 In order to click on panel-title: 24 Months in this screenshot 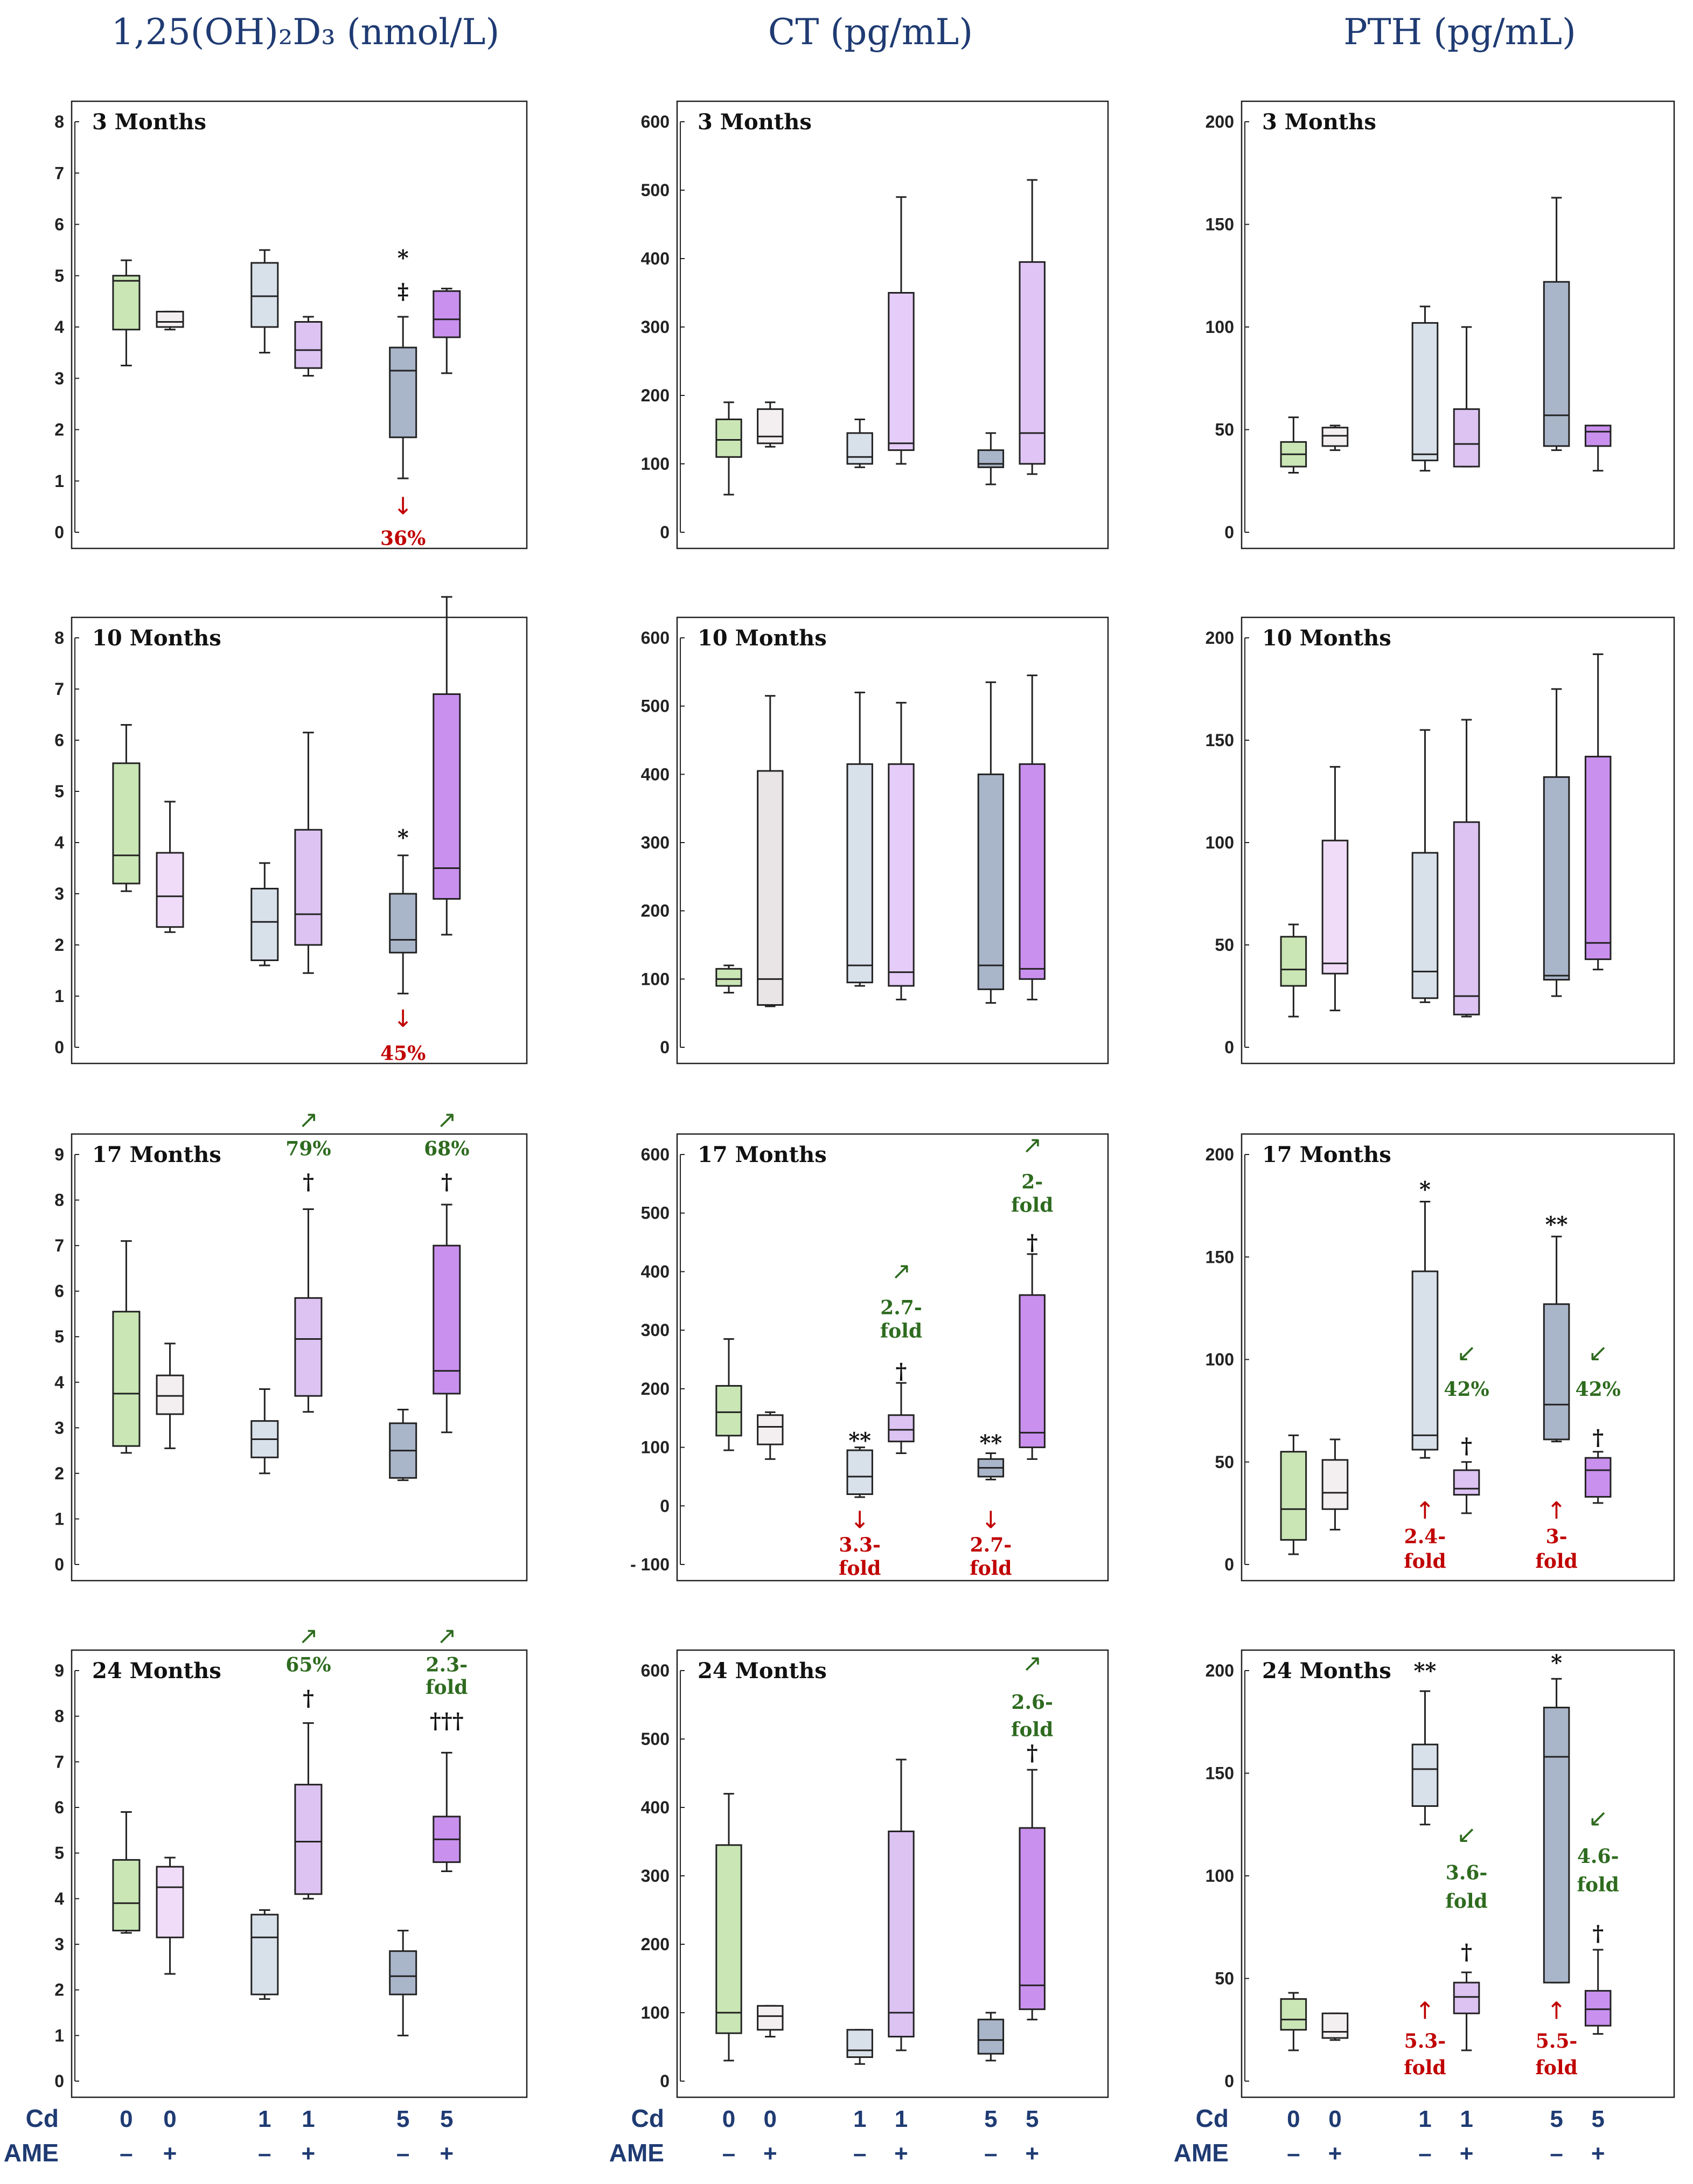, I will do `click(1326, 1671)`.